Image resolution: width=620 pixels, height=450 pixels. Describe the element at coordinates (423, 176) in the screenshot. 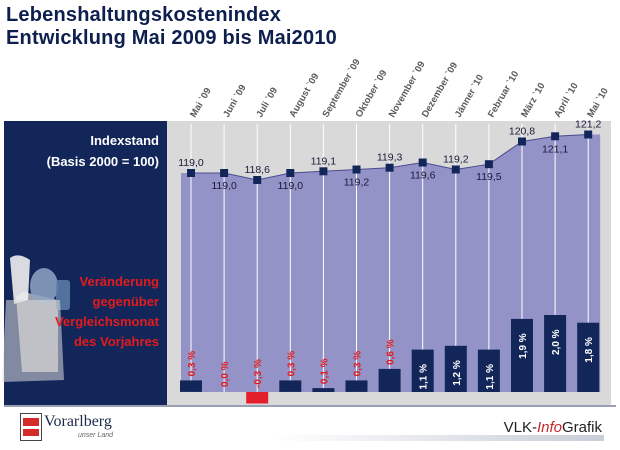

I see `index-value-label: 119,6` at that location.